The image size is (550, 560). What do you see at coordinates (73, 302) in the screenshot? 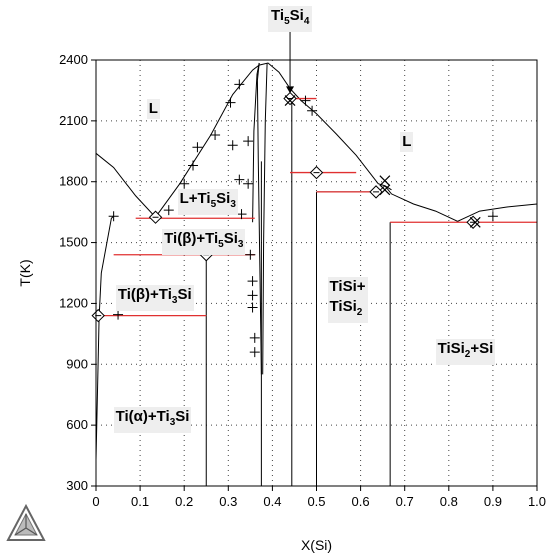
I see `y-tick-label: 1200` at bounding box center [73, 302].